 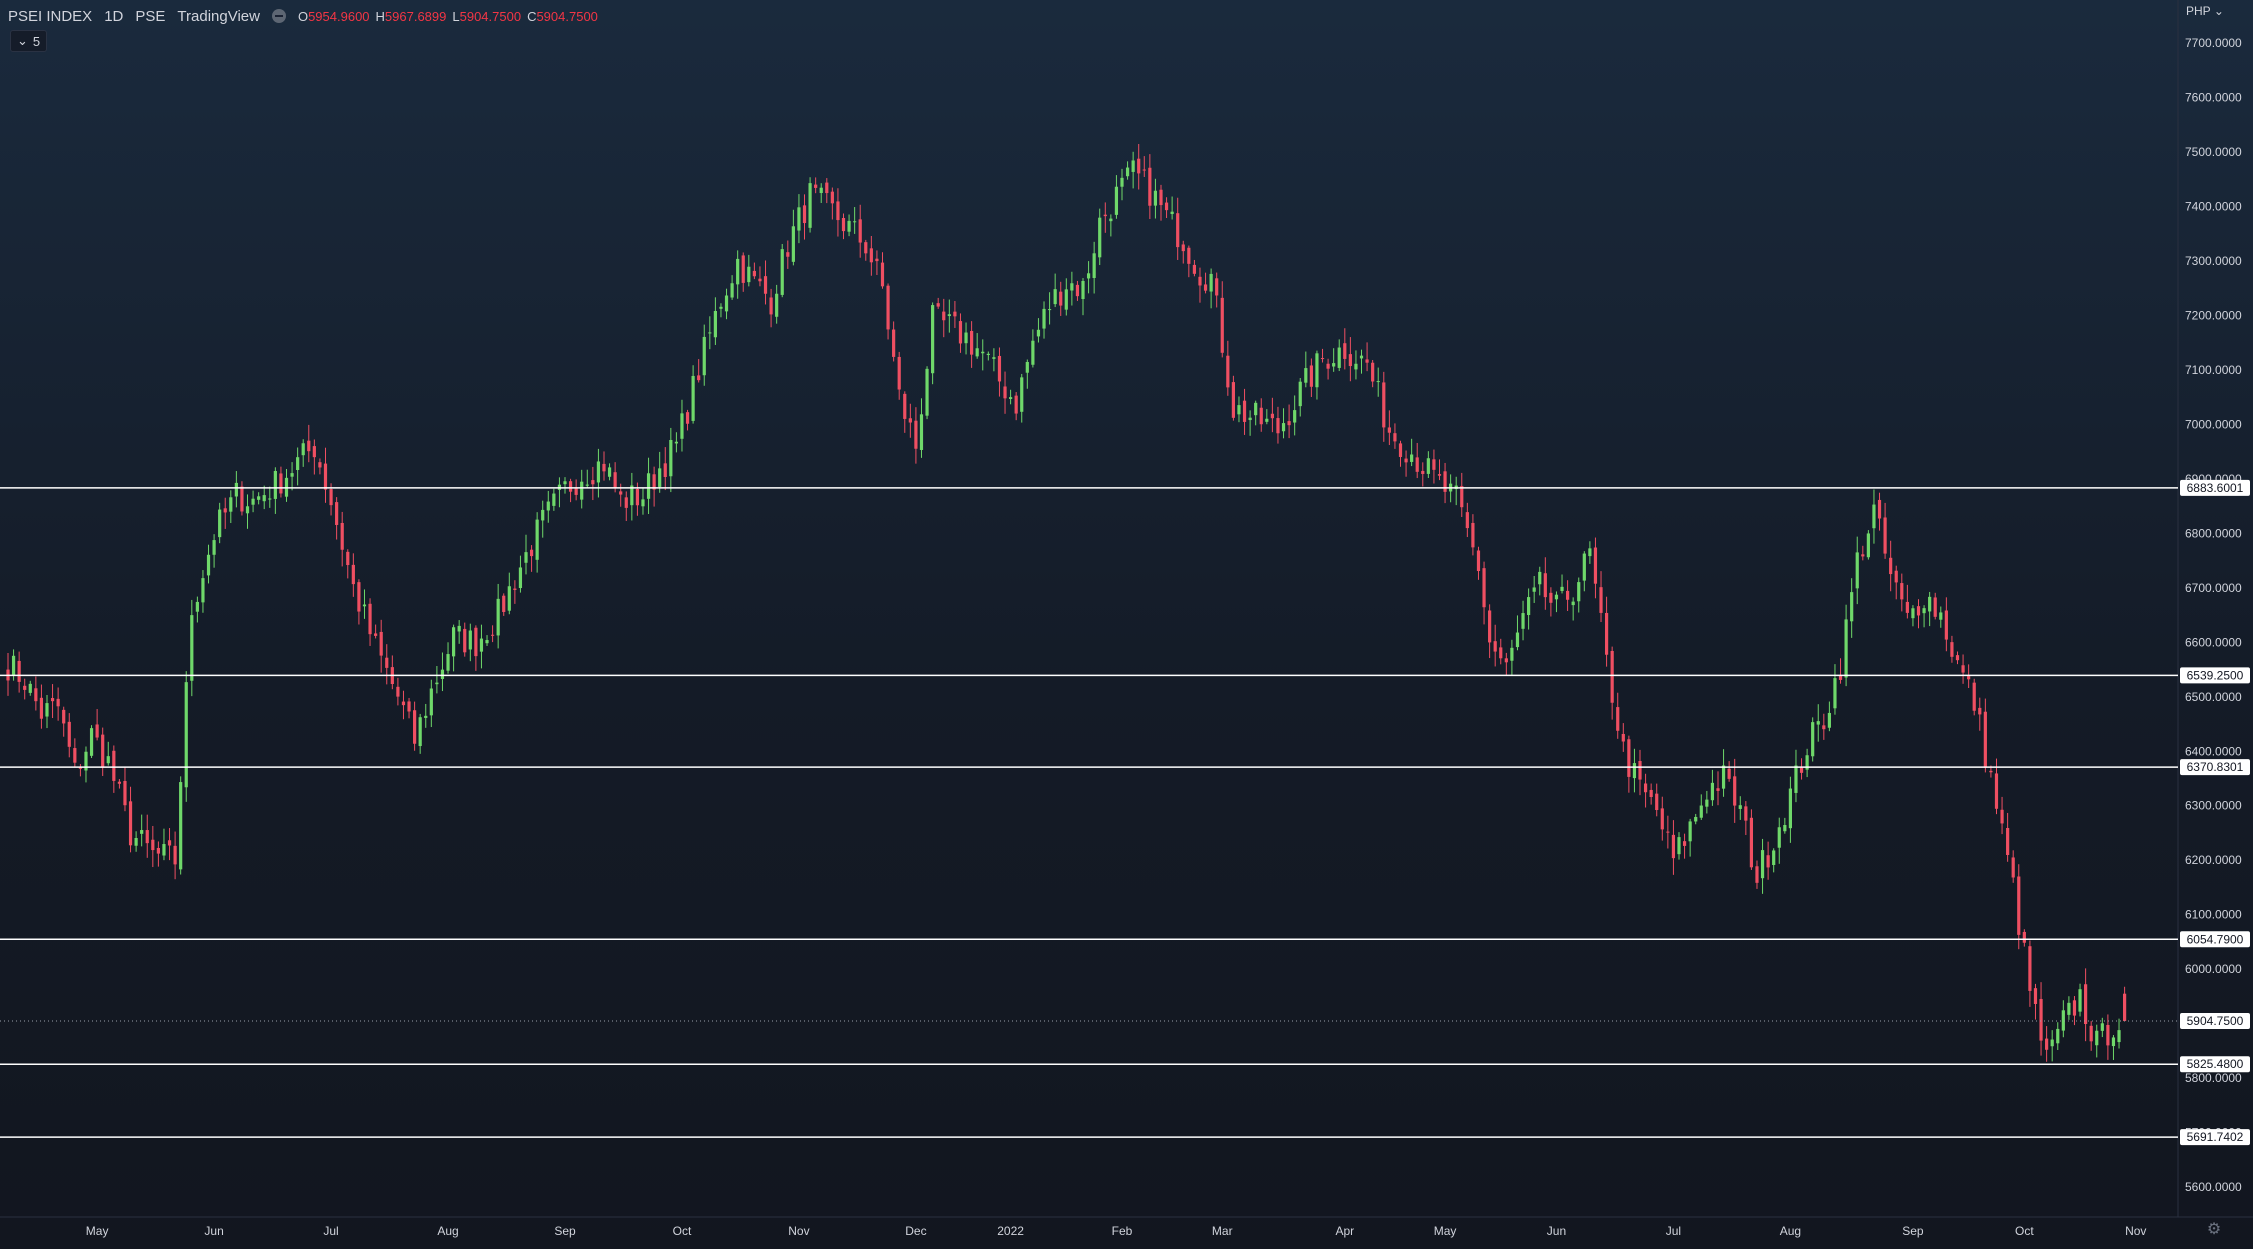 I want to click on currency-label: PHP, so click(x=2198, y=11).